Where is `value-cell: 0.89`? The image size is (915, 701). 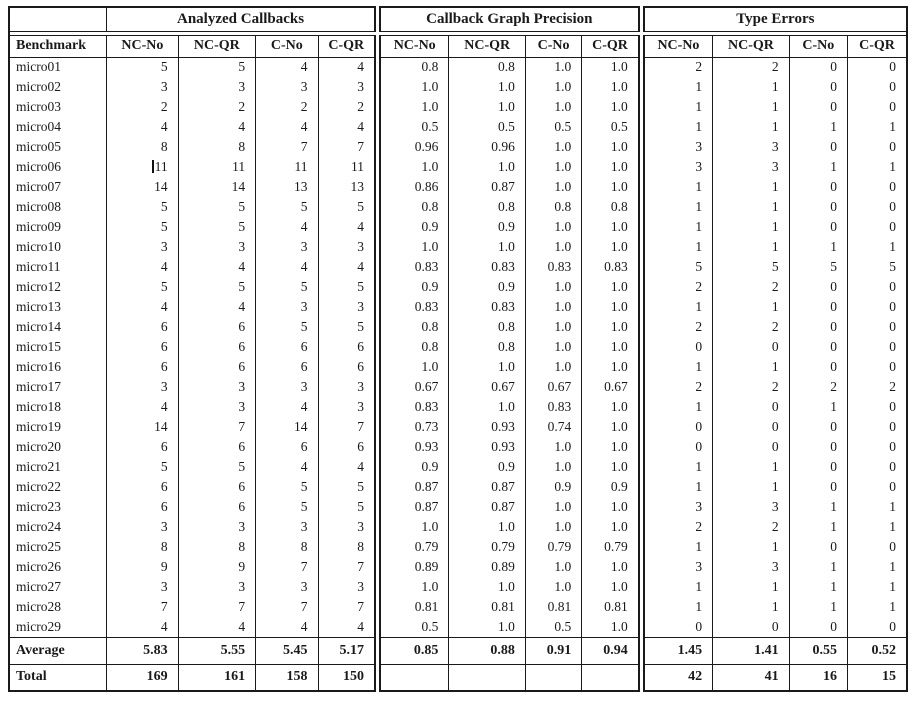
value-cell: 0.89 is located at coordinates (411, 567).